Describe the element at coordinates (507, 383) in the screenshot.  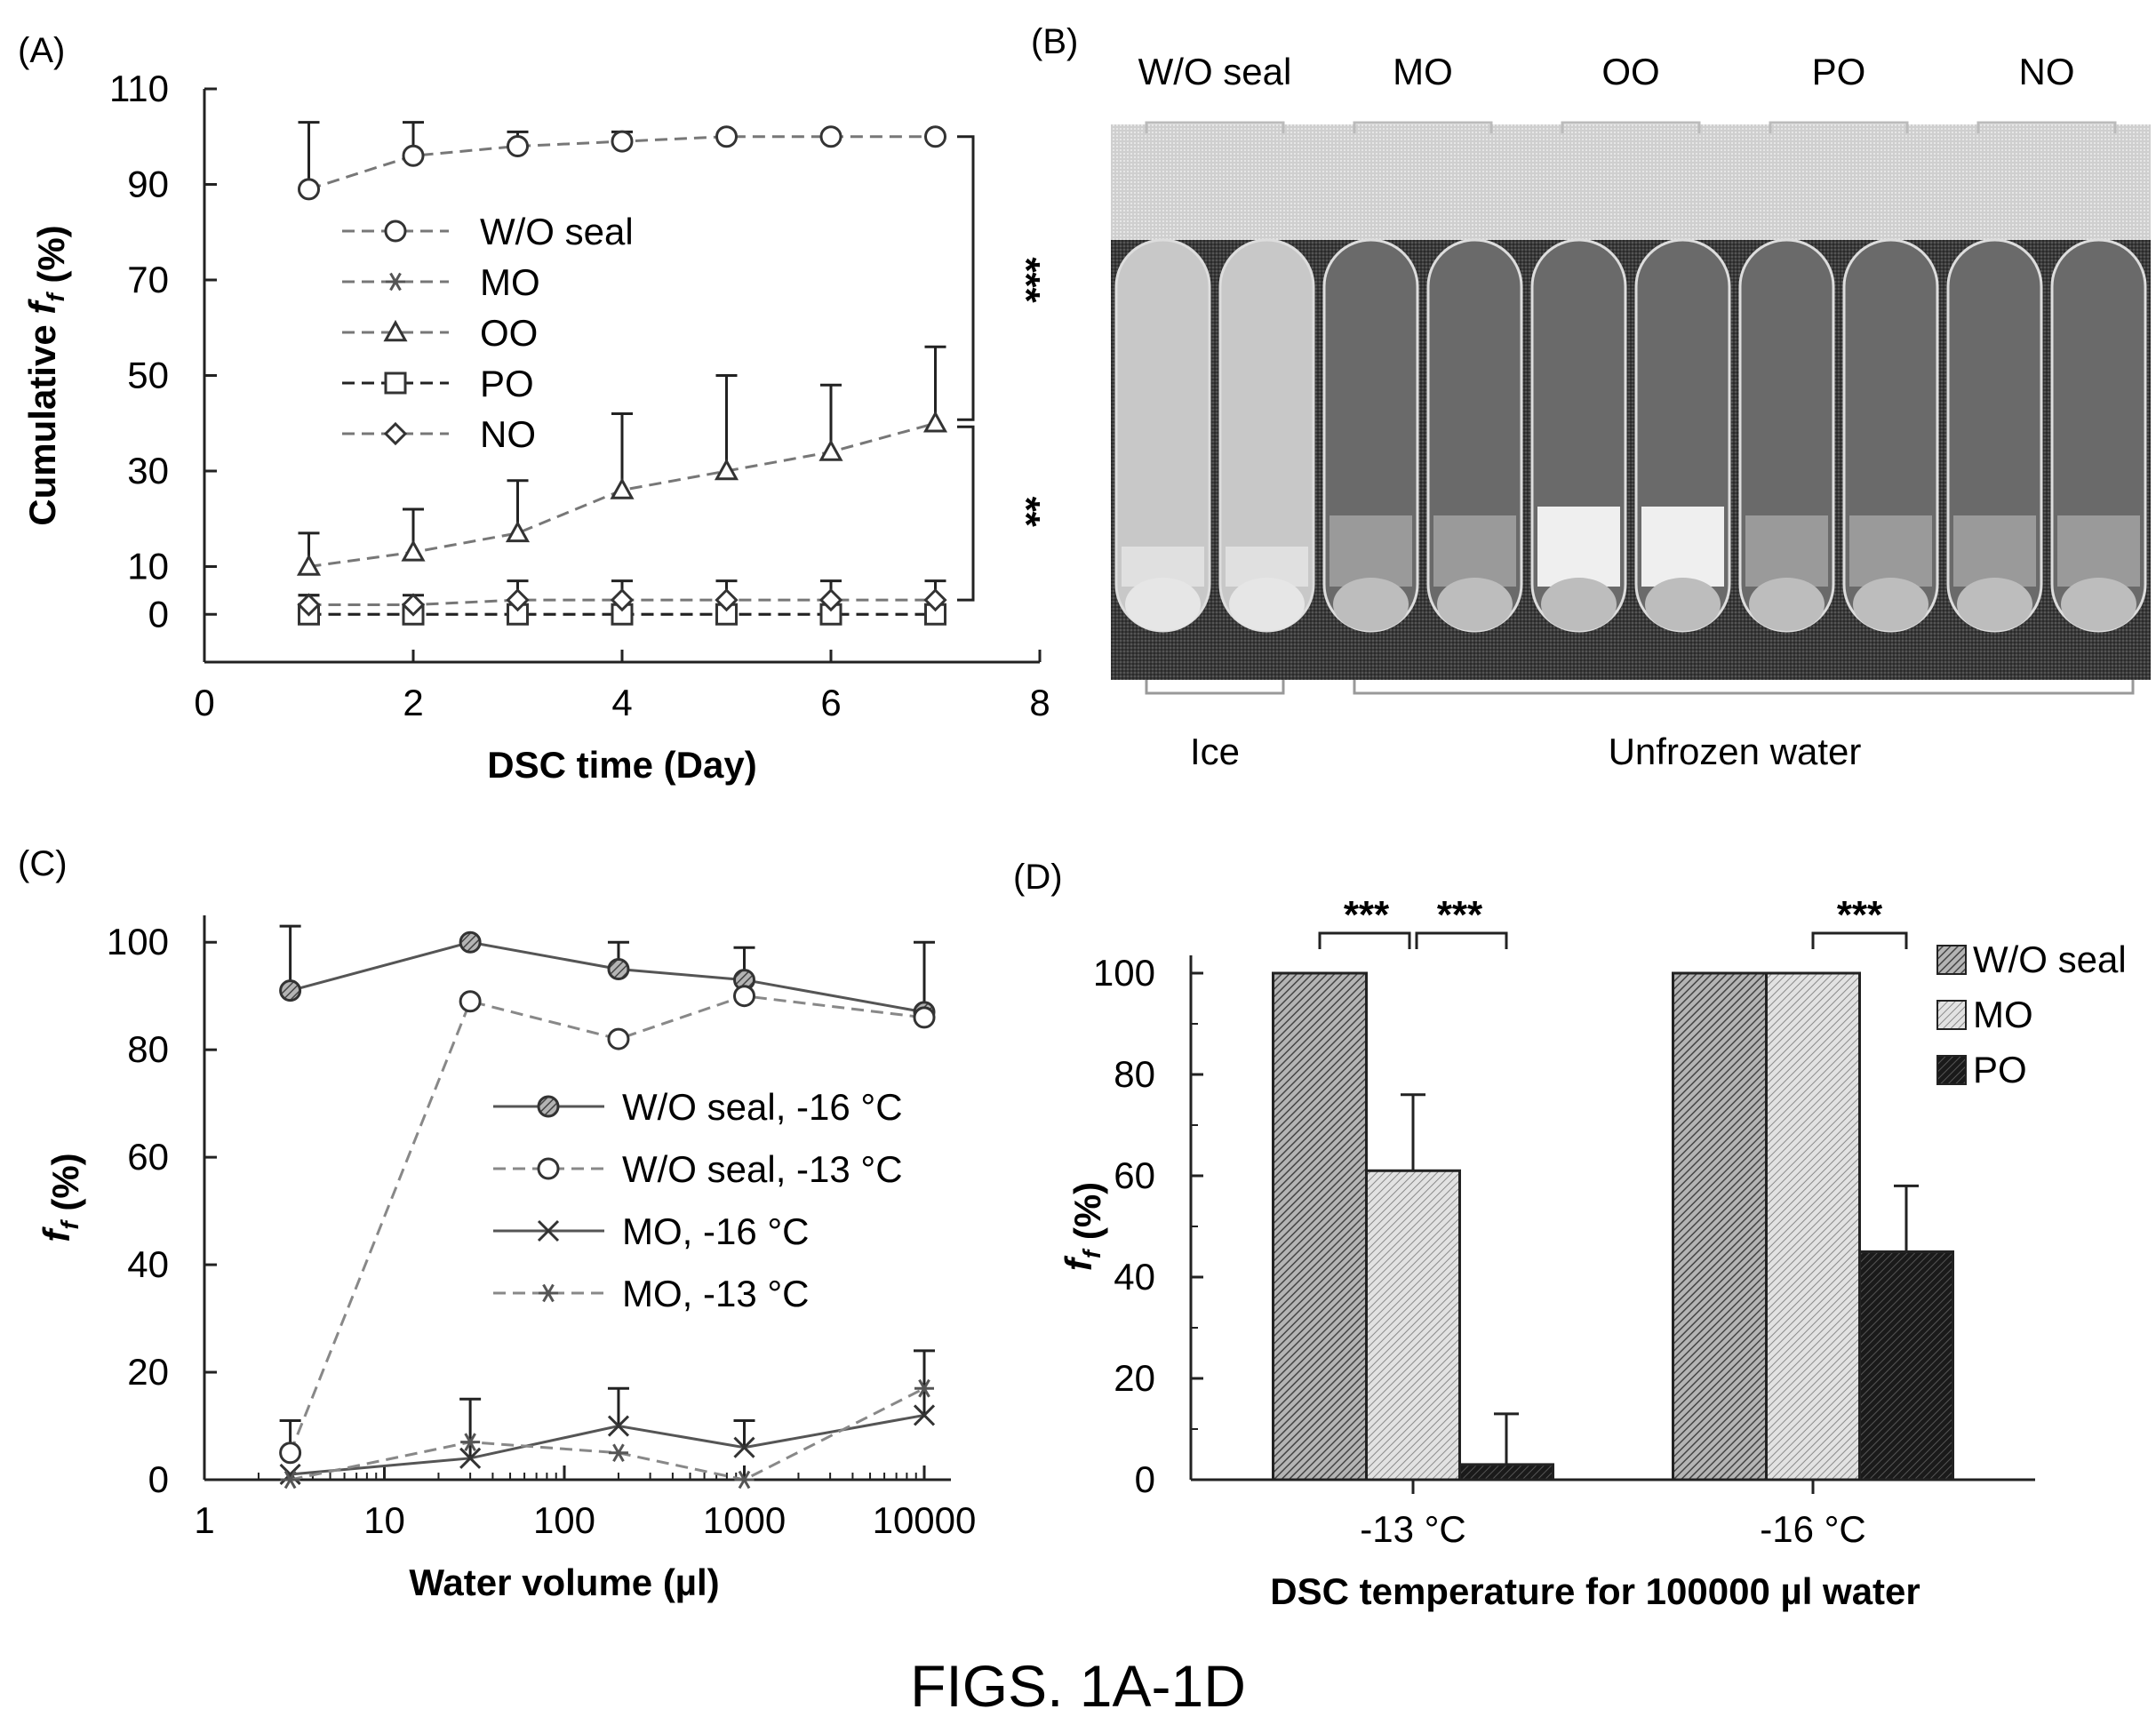
I see `panel-a-legend-label: PO` at that location.